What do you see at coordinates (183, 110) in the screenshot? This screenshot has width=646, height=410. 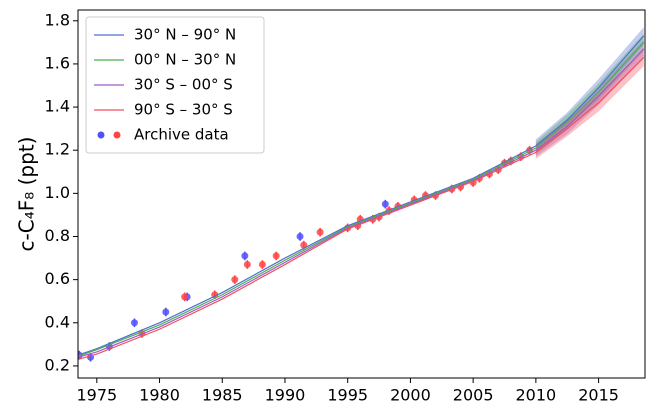 I see `legend-label: 90° S – 30° S` at bounding box center [183, 110].